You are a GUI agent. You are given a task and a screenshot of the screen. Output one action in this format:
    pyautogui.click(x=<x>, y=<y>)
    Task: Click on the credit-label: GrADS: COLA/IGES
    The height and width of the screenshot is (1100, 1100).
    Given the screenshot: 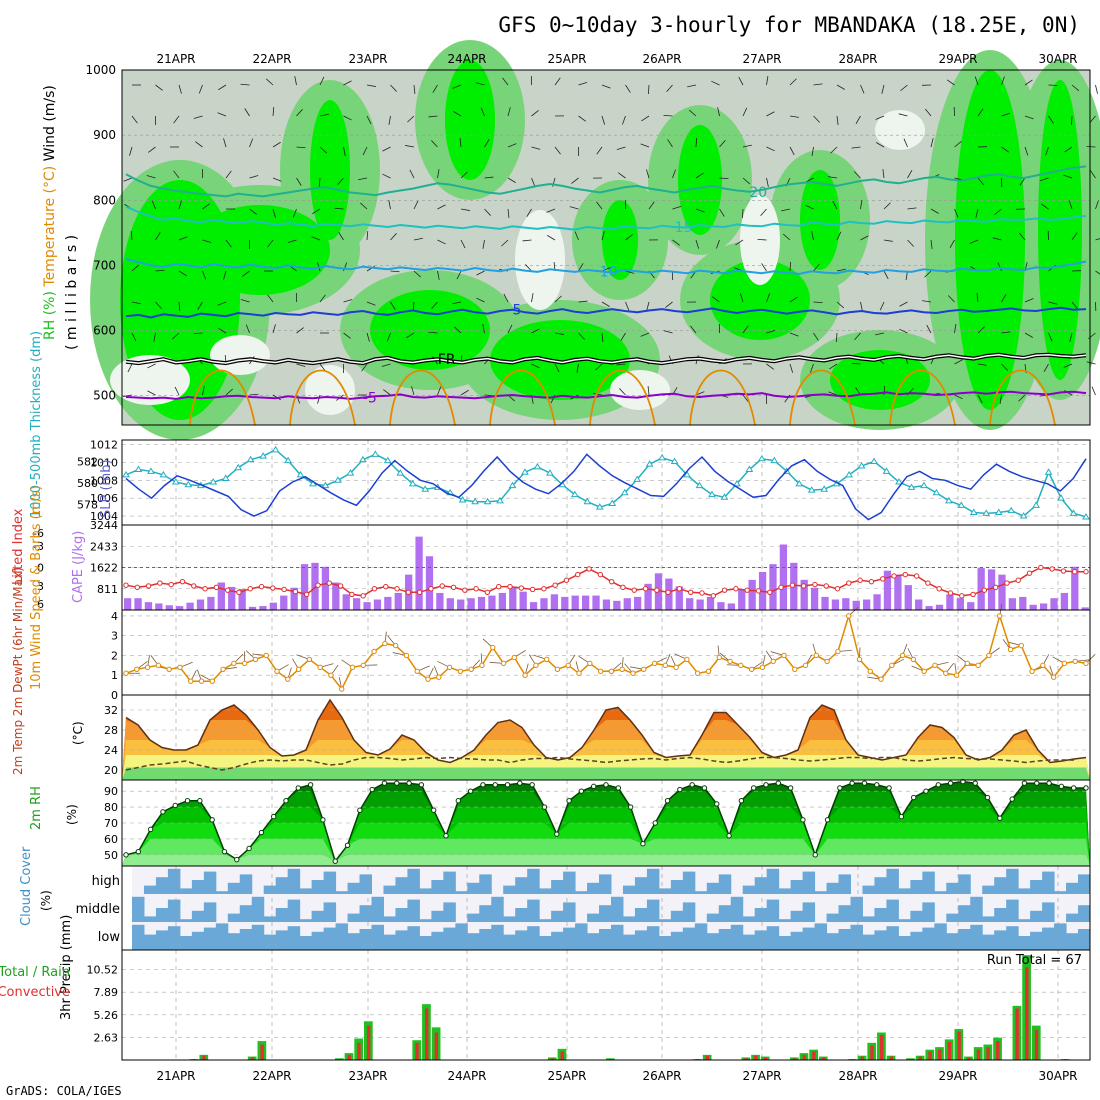 What is the action you would take?
    pyautogui.click(x=64, y=1091)
    